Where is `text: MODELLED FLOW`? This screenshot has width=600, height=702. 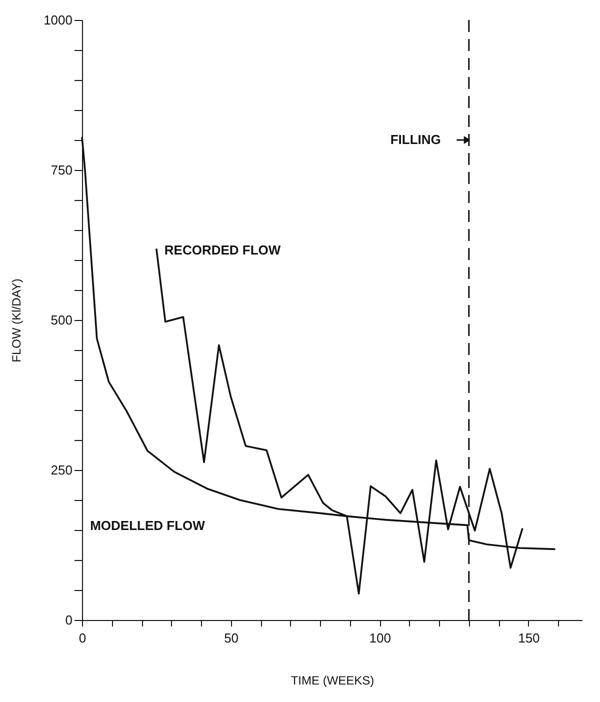 text: MODELLED FLOW is located at coordinates (148, 525).